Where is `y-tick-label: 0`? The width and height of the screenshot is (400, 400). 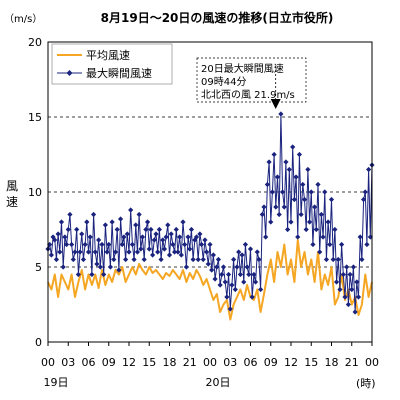 y-tick-label: 0 is located at coordinates (38, 342).